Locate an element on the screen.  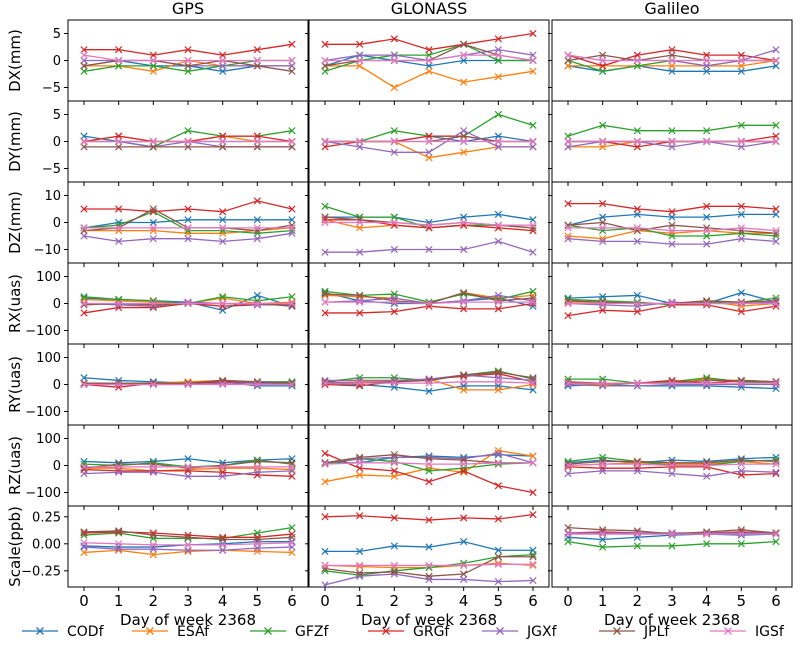
xtick-label: 2 is located at coordinates (154, 601).